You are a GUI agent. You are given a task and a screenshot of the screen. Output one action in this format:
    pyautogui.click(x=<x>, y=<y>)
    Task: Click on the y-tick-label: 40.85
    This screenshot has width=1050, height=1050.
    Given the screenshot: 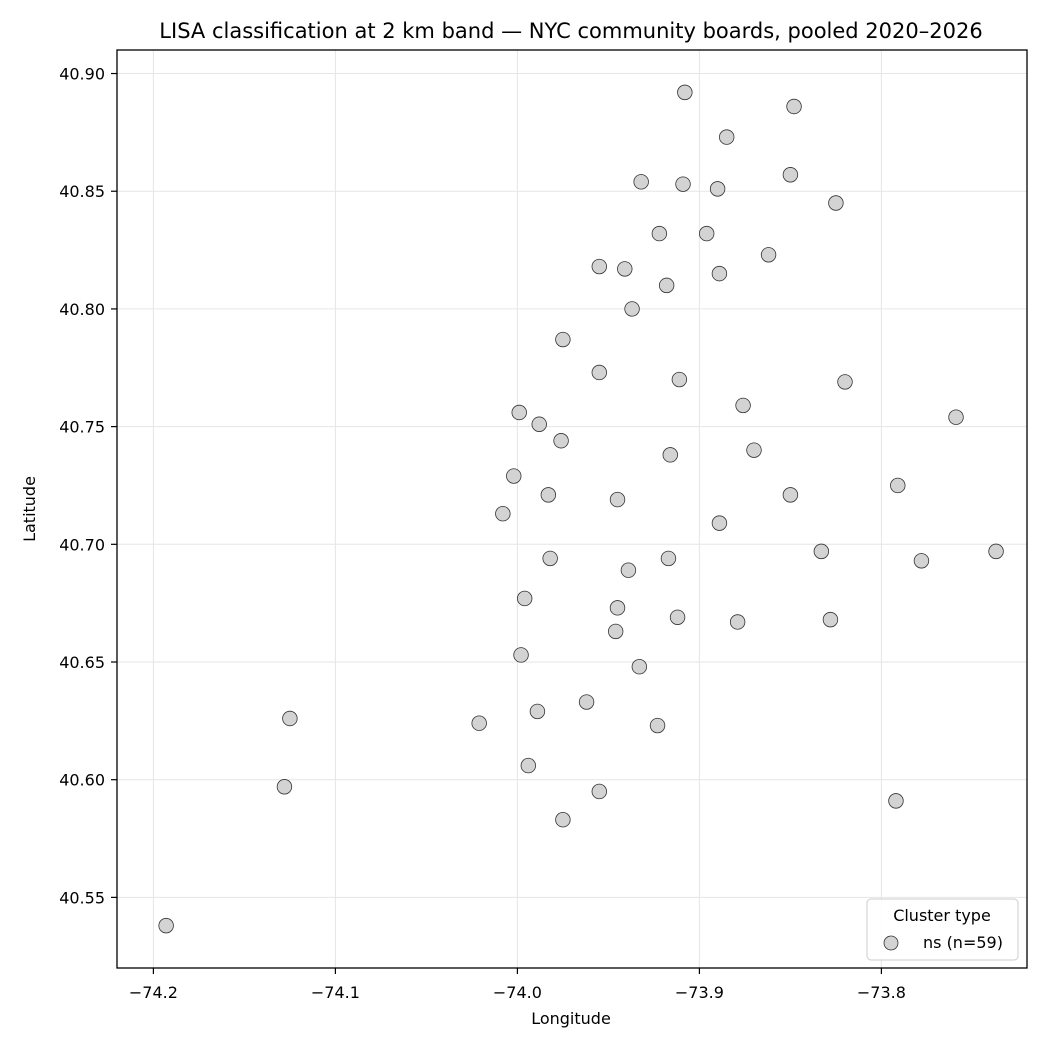 What is the action you would take?
    pyautogui.click(x=82, y=191)
    